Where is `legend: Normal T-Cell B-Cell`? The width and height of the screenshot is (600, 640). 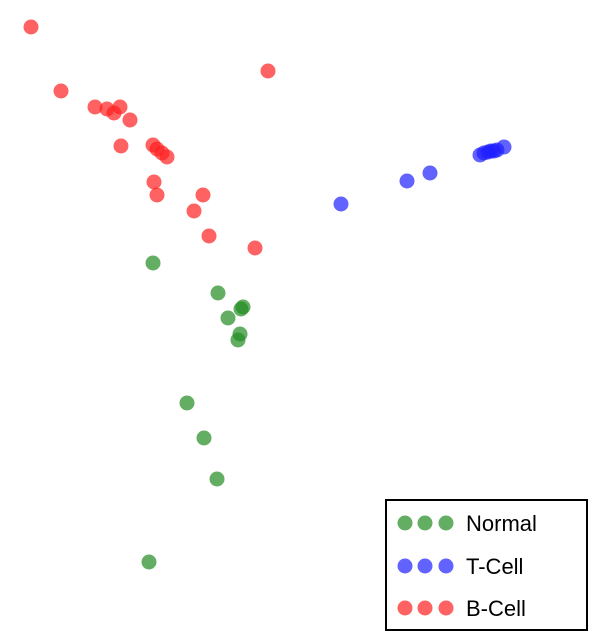 legend: Normal T-Cell B-Cell is located at coordinates (486, 565).